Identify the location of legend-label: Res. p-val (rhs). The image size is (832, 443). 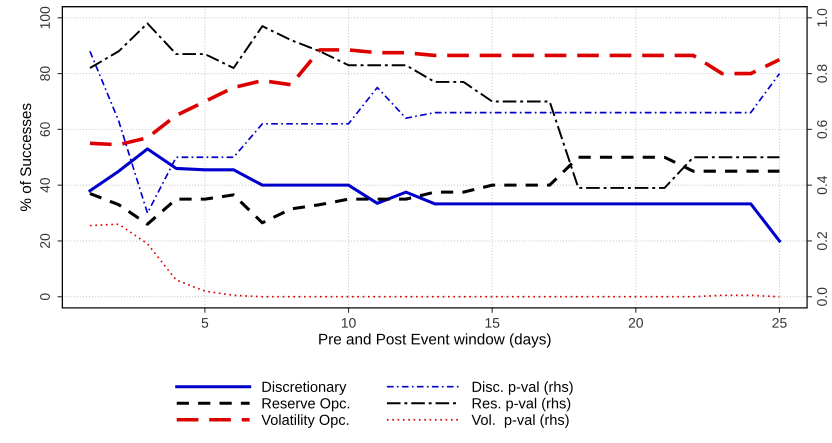
(521, 405).